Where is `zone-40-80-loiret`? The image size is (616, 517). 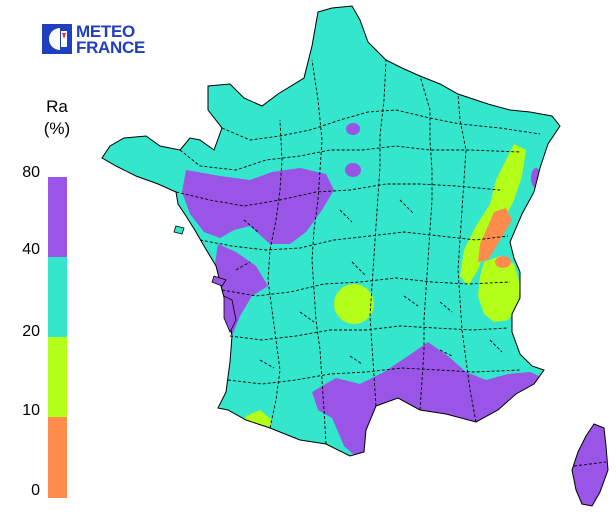 zone-40-80-loiret is located at coordinates (353, 170).